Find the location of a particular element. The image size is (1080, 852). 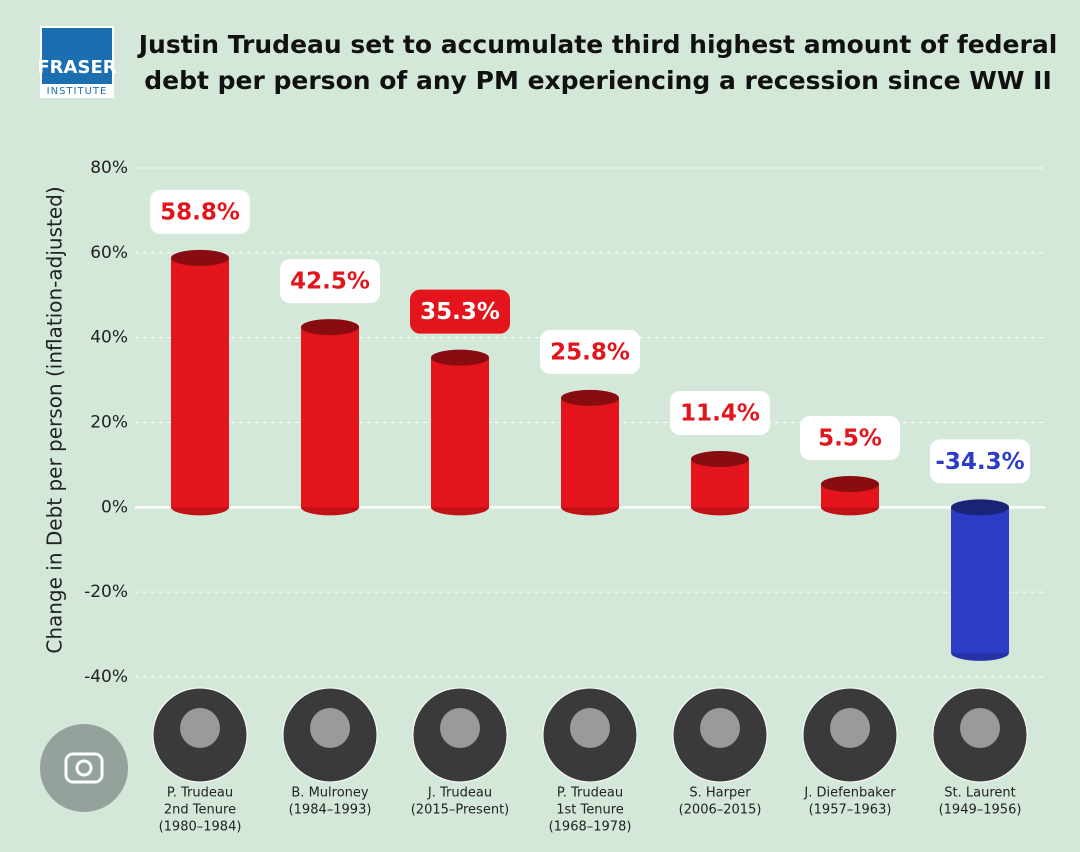

x-tick-label: (1949–1956) is located at coordinates (980, 810).